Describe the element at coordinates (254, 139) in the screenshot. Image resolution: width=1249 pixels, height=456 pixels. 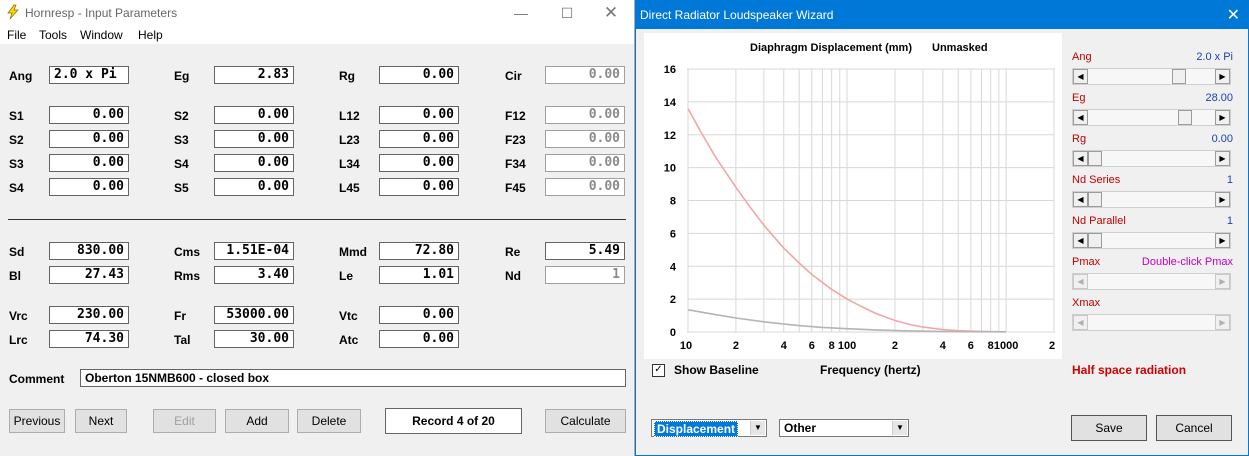
I see `field-s3a: 0.00` at that location.